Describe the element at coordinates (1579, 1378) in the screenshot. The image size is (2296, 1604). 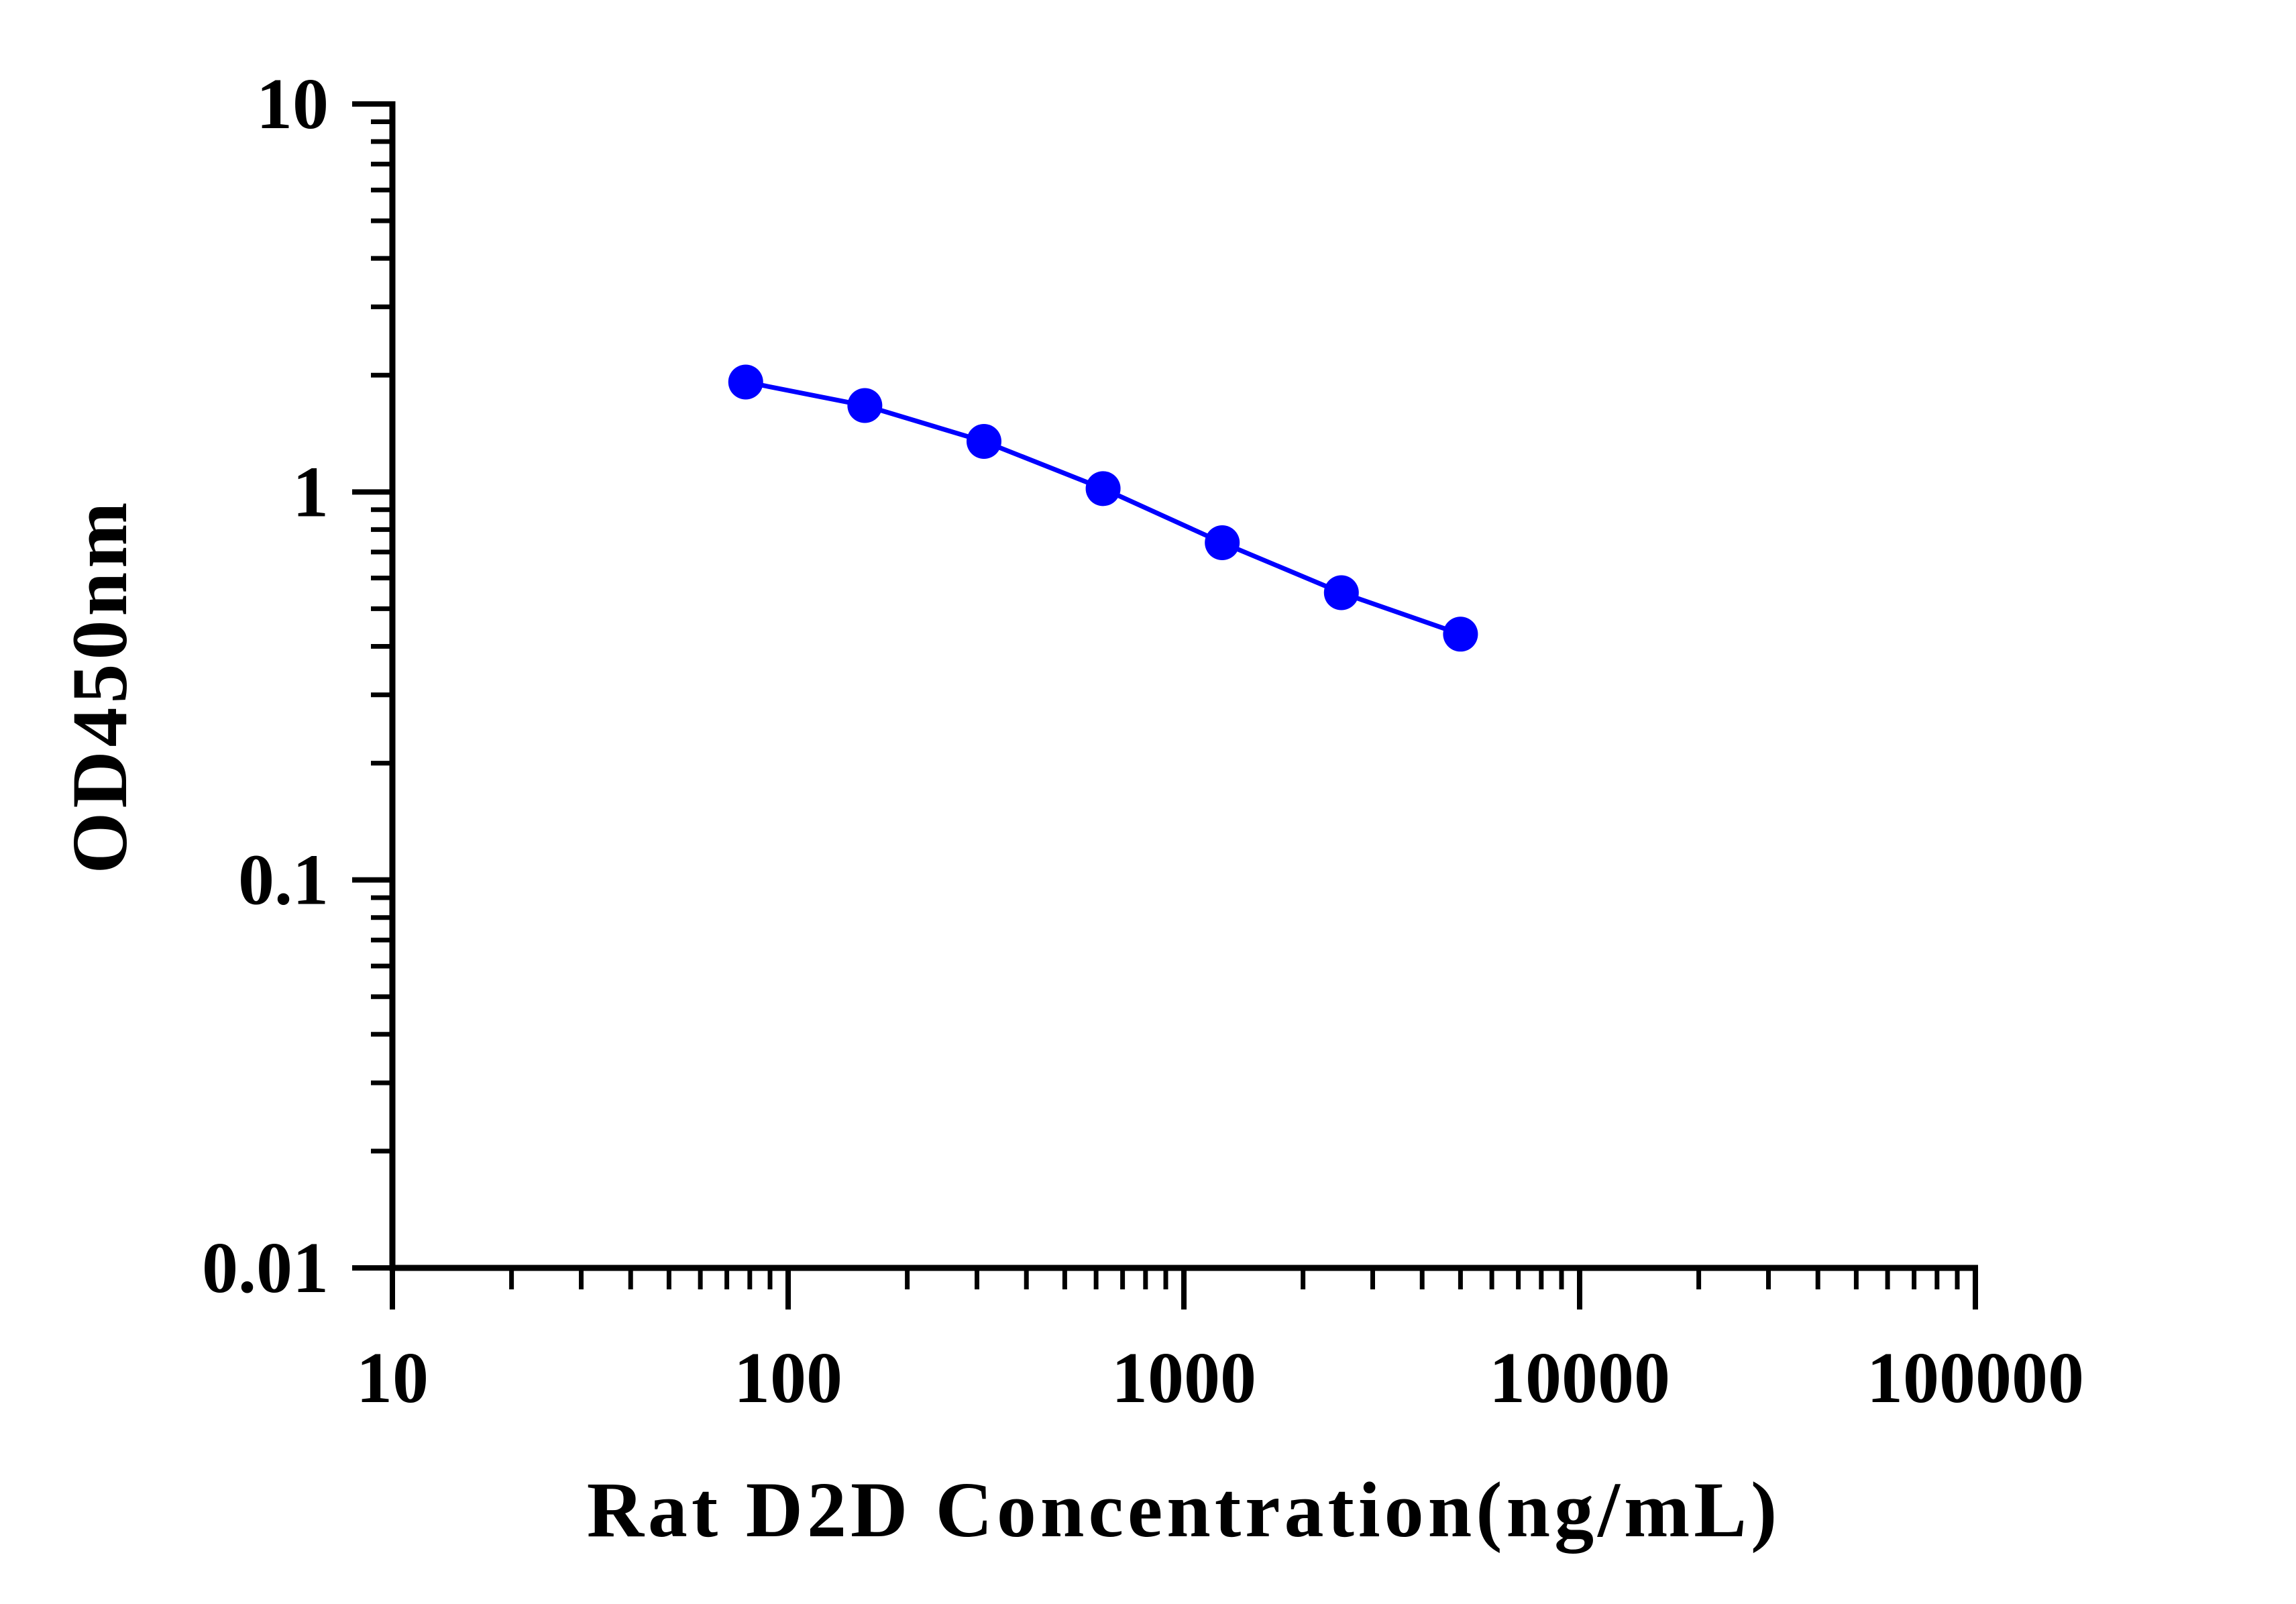
I see `x-tick-label: 10000` at that location.